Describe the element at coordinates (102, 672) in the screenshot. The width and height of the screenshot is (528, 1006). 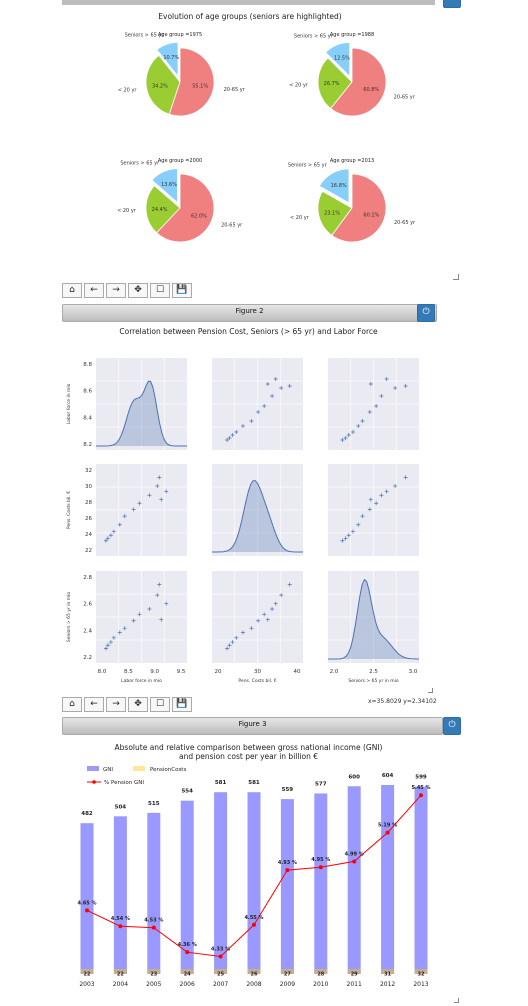
I see `x-tick-label: 8.0` at that location.